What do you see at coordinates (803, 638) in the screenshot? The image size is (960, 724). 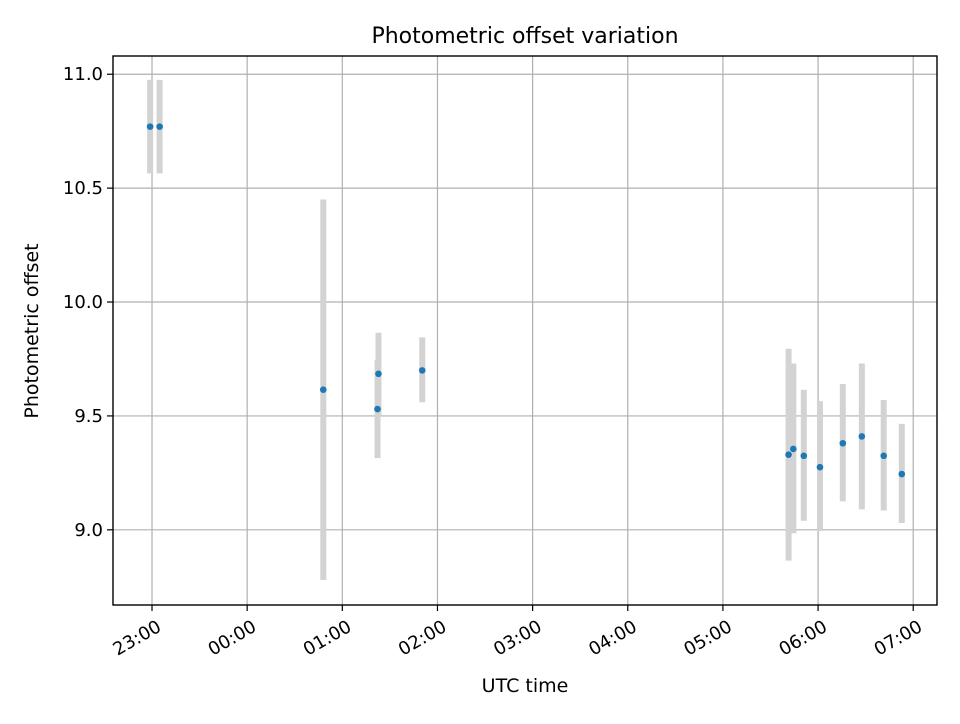 I see `x-tick-label: 06:00` at bounding box center [803, 638].